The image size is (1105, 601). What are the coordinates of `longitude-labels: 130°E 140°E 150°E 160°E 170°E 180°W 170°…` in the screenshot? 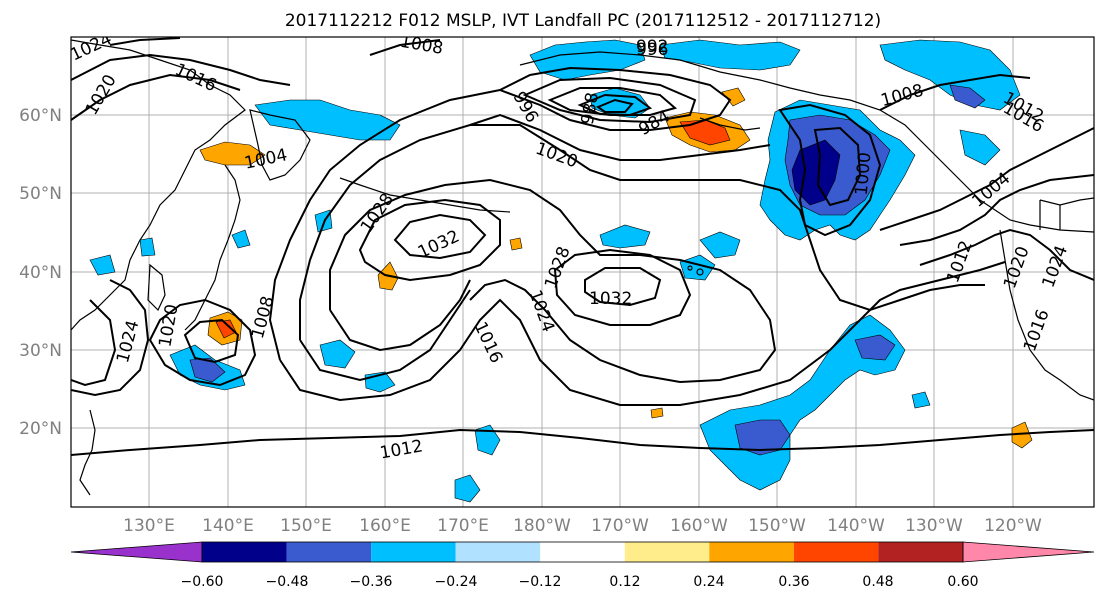 It's located at (582, 526).